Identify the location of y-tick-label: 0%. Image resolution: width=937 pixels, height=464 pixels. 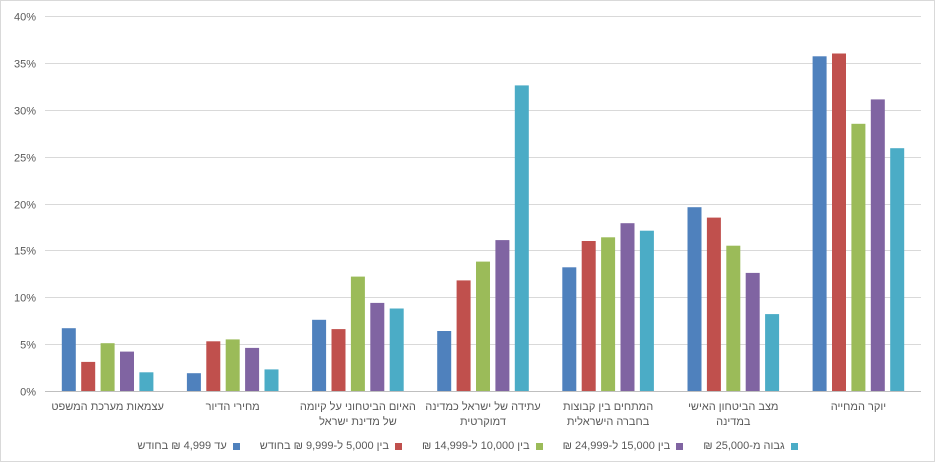
(28, 393).